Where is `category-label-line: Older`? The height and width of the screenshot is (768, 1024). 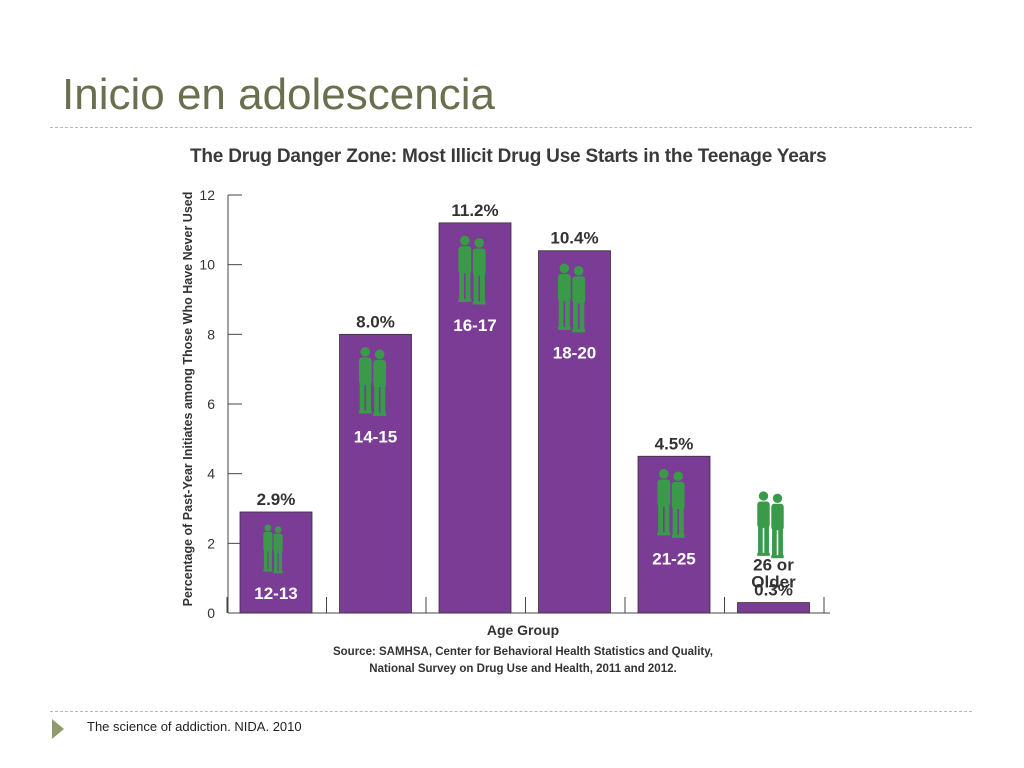 category-label-line: Older is located at coordinates (773, 582).